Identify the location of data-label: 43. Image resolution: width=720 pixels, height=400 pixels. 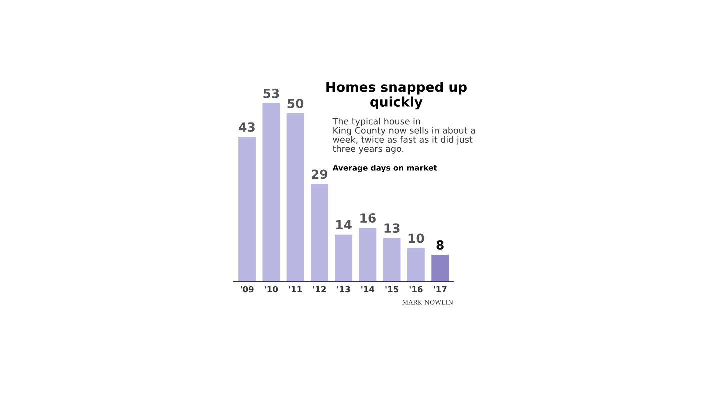
(247, 127).